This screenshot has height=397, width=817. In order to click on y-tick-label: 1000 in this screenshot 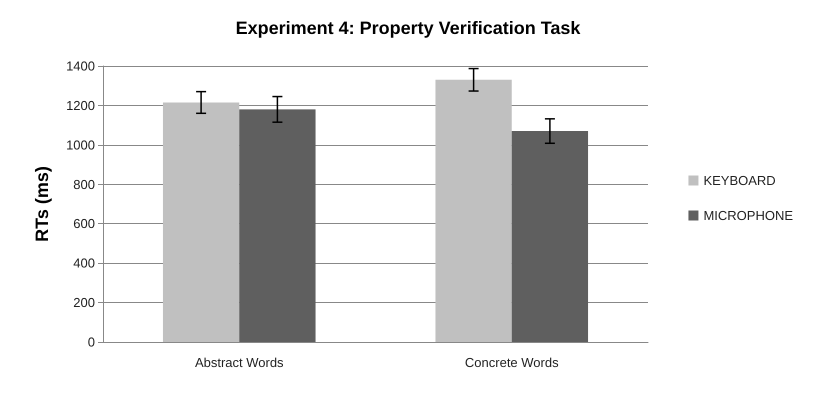, I will do `click(80, 144)`.